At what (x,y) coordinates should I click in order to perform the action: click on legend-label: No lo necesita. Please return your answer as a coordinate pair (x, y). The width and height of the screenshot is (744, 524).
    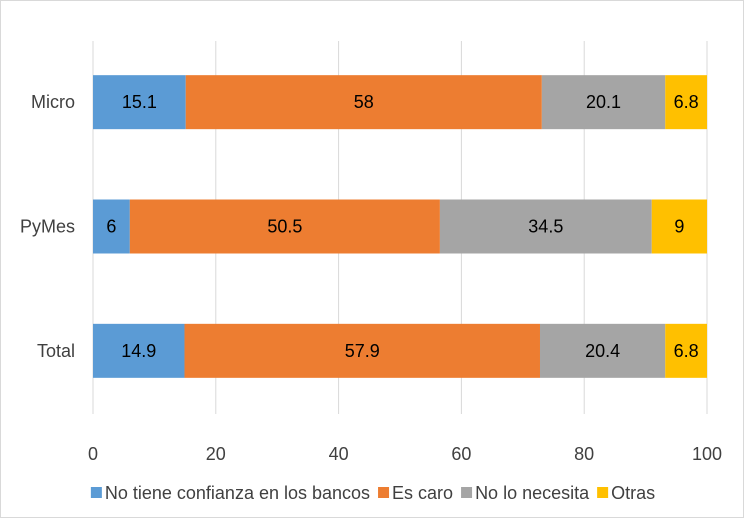
    Looking at the image, I should click on (532, 493).